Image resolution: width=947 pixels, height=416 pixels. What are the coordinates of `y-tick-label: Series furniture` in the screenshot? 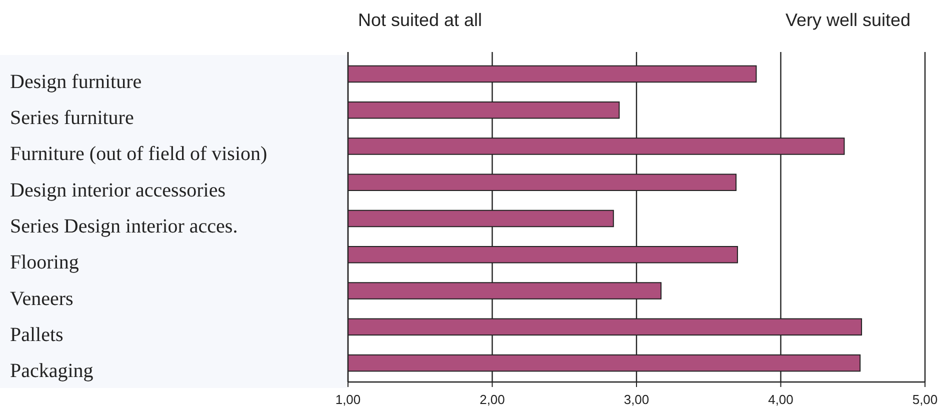 It's located at (72, 118).